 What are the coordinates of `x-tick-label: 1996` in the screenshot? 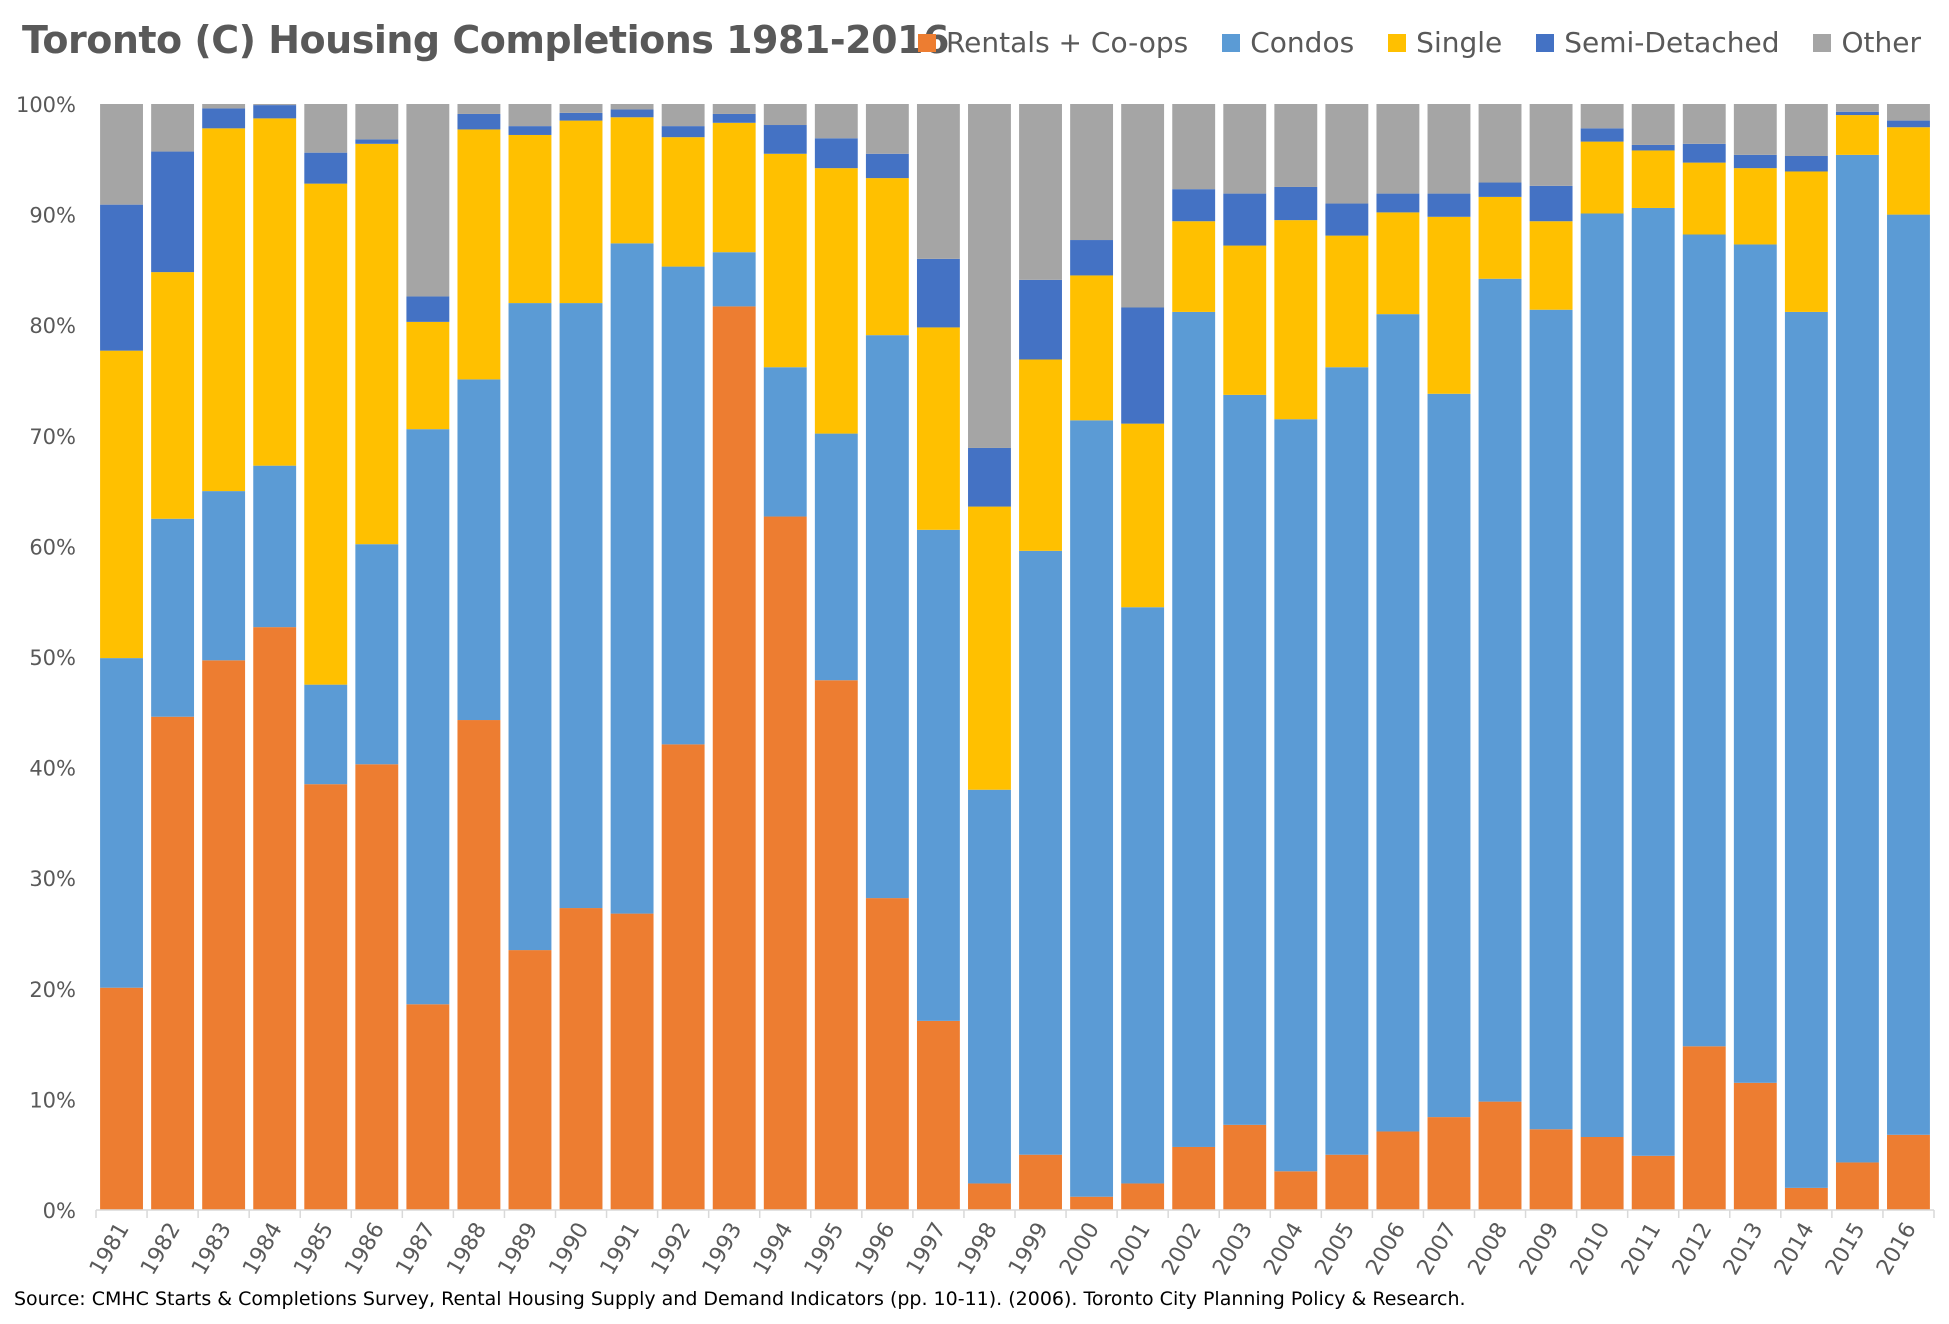 It's located at (876, 1249).